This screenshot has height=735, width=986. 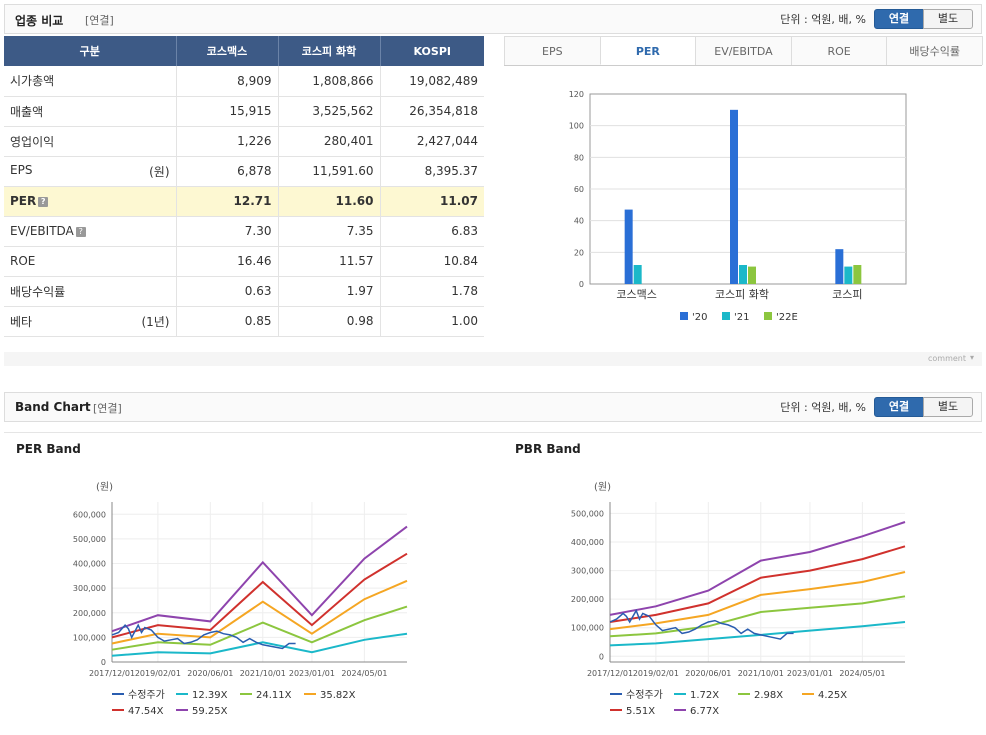 I want to click on value-cell: 280,401, so click(x=328, y=141).